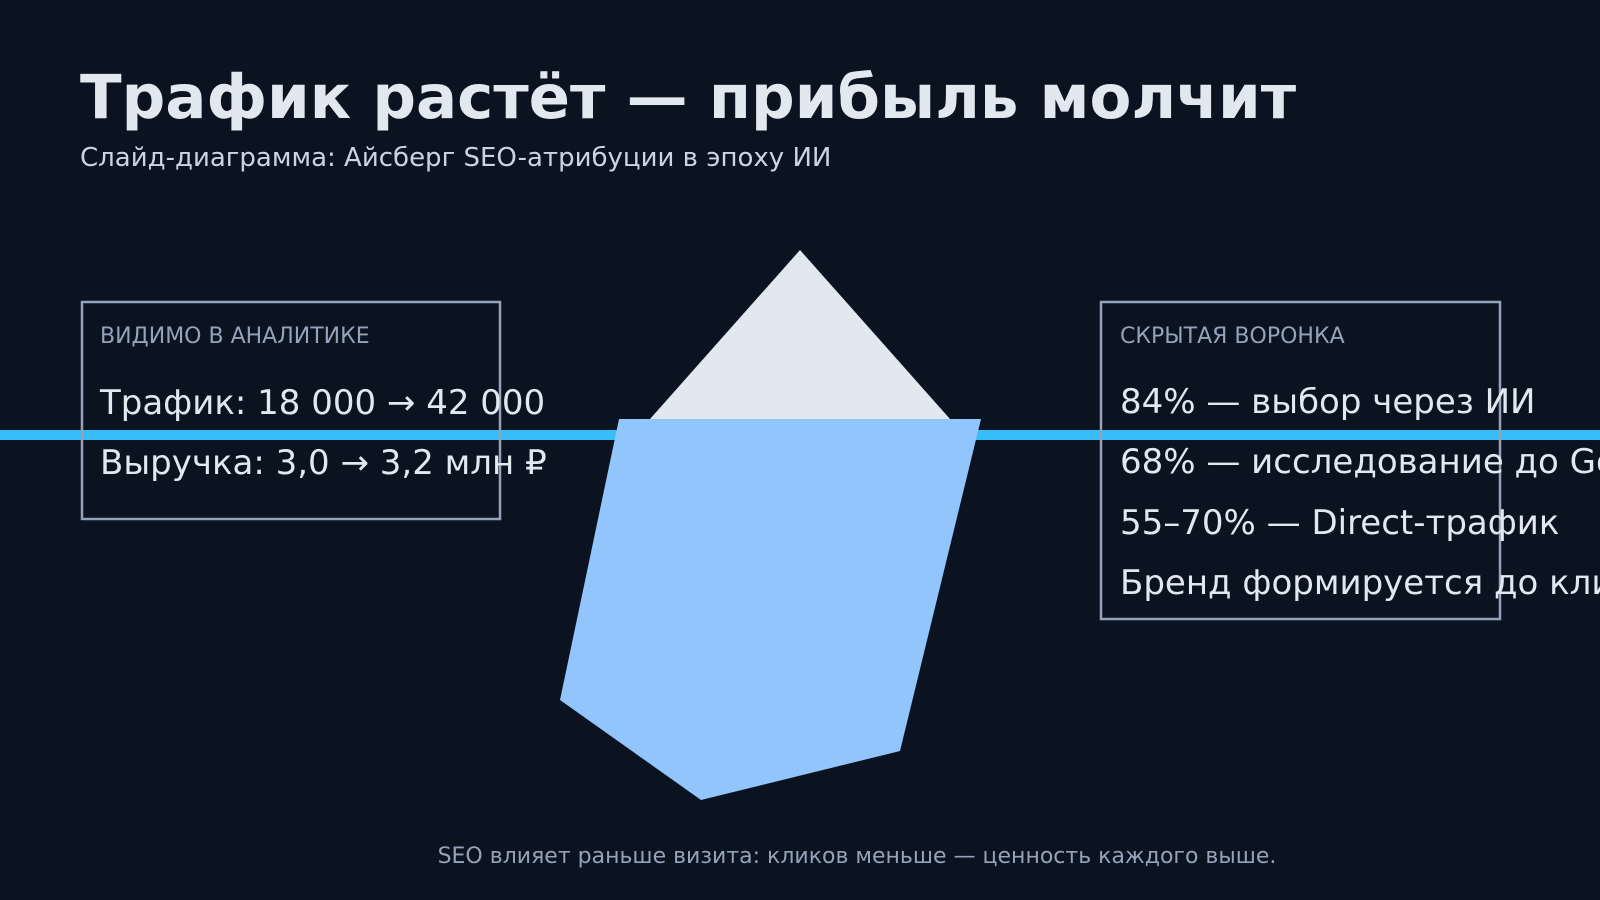  I want to click on visible-box-line: Выручка: 3,0 → 3,2 млн ₽, so click(323, 463).